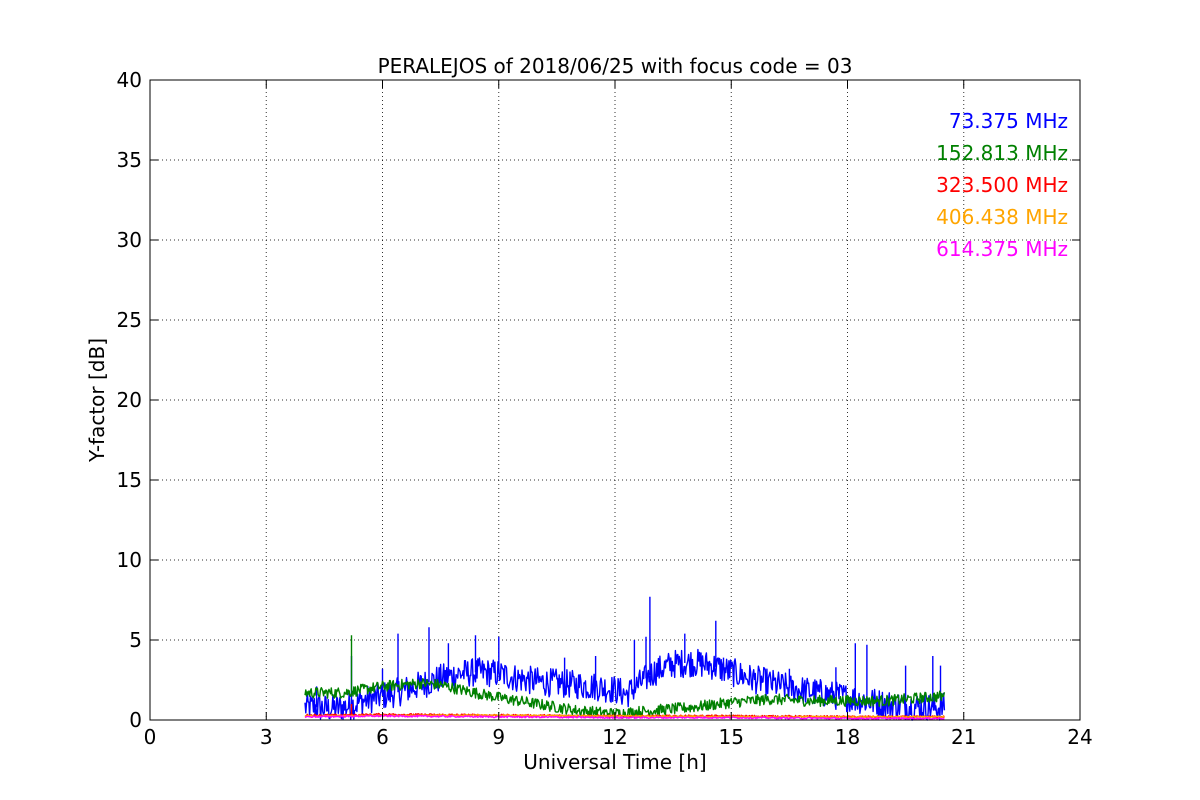 The image size is (1200, 800). Describe the element at coordinates (129, 320) in the screenshot. I see `y-tick-label: 25` at that location.